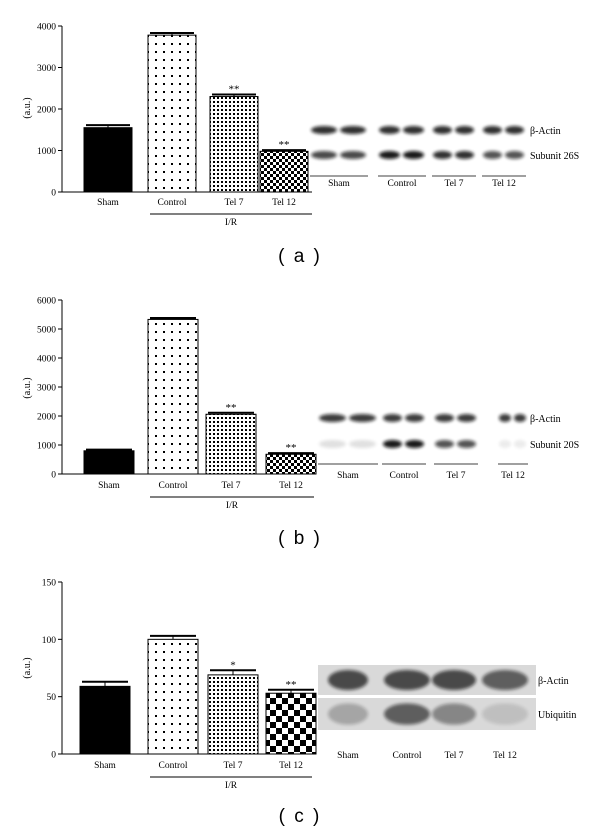 The height and width of the screenshot is (836, 600). Describe the element at coordinates (291, 766) in the screenshot. I see `category-label: Tel 12` at that location.